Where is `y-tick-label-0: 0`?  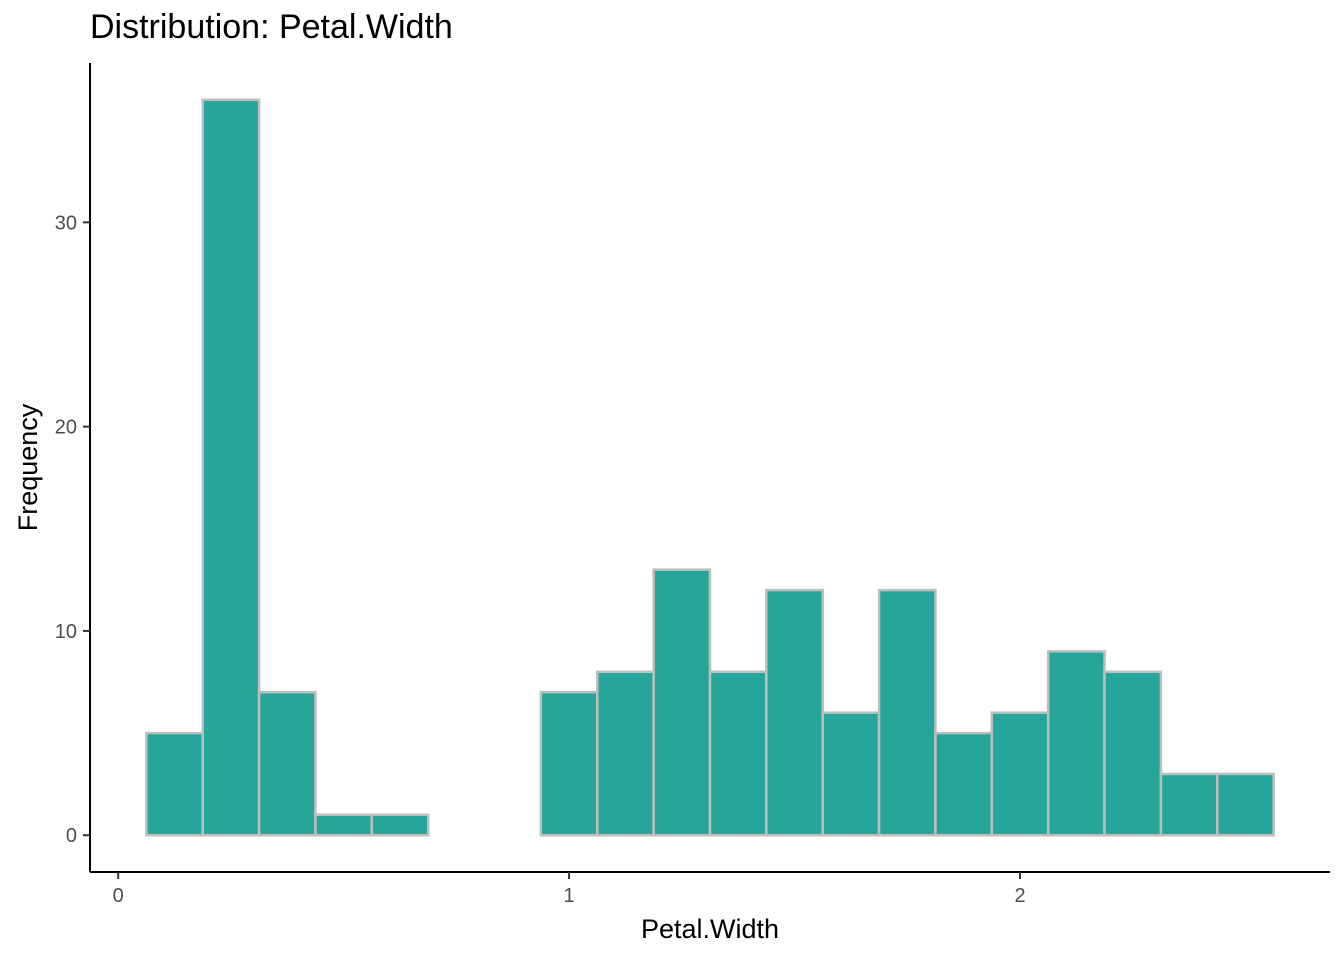 y-tick-label-0: 0 is located at coordinates (71, 836).